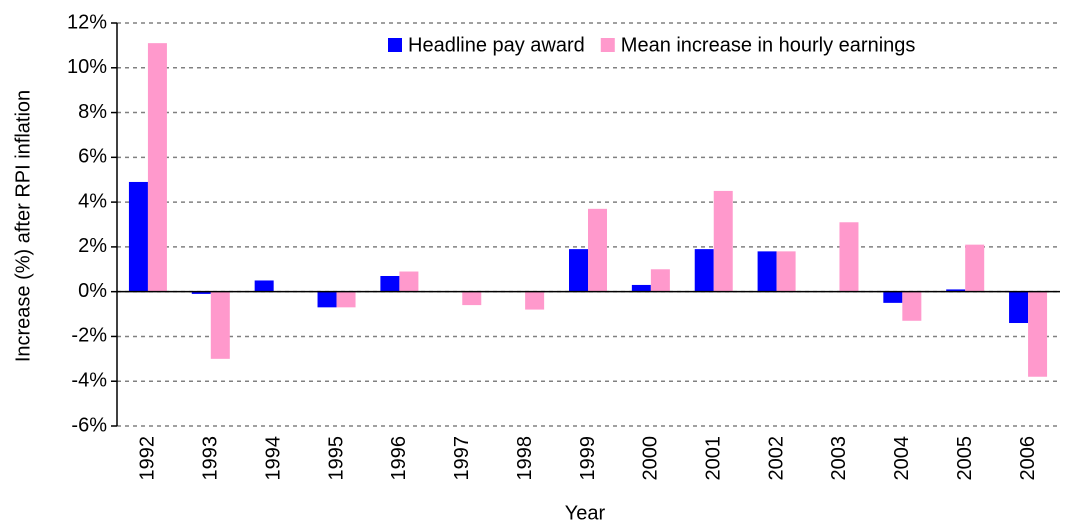 The width and height of the screenshot is (1075, 526). Describe the element at coordinates (399, 458) in the screenshot. I see `x-tick-label: 1996` at that location.